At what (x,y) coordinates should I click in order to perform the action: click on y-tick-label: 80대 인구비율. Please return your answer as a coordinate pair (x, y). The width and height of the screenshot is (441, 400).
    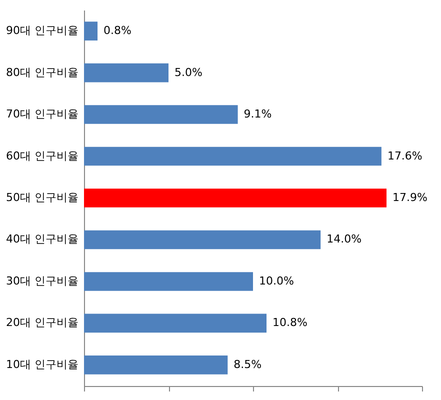
    Looking at the image, I should click on (42, 72).